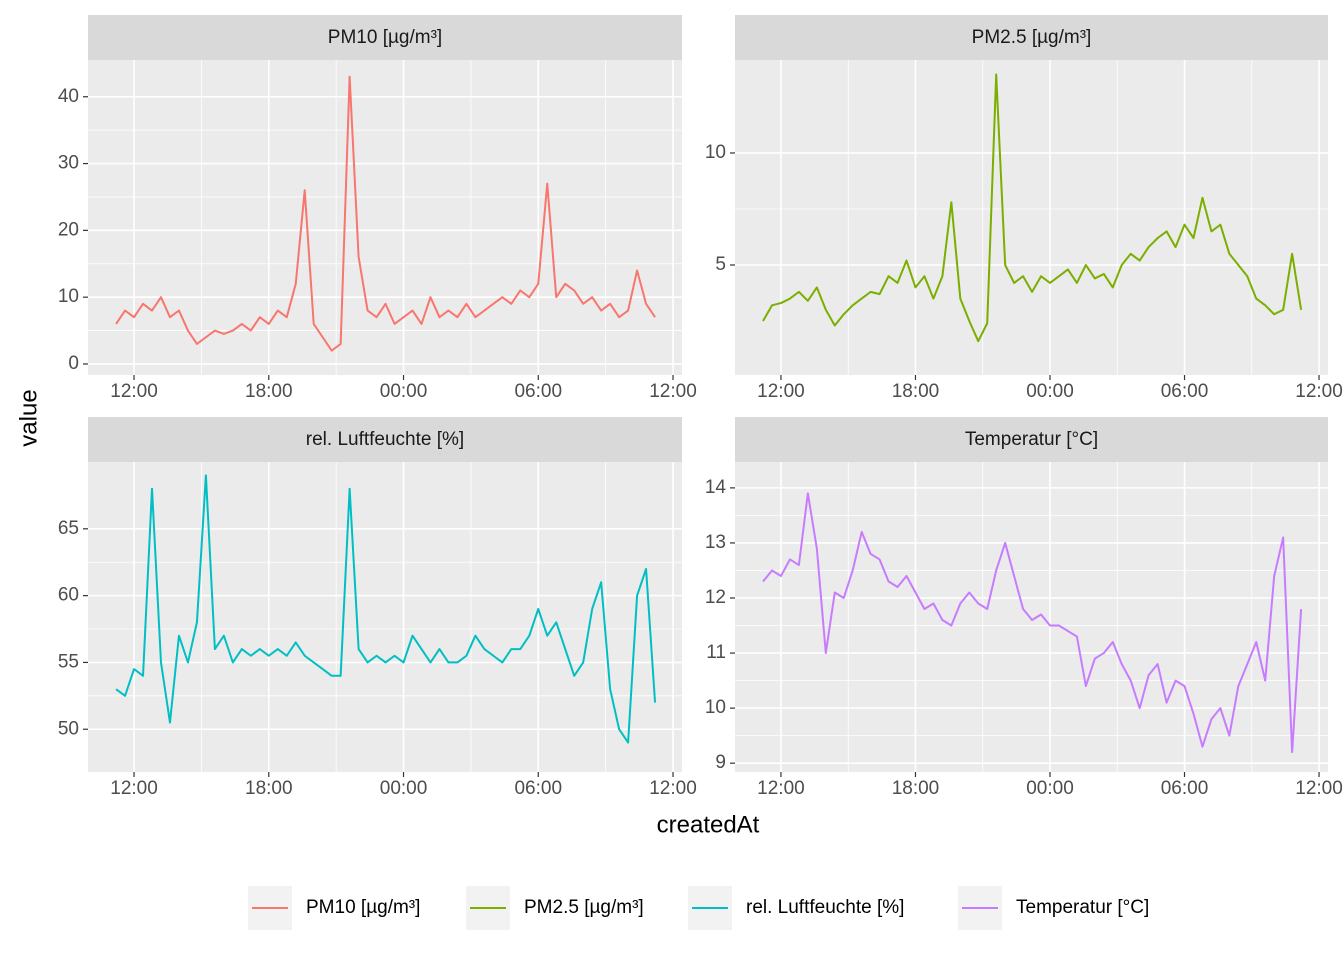  What do you see at coordinates (68, 163) in the screenshot?
I see `y-tick-label: 30` at bounding box center [68, 163].